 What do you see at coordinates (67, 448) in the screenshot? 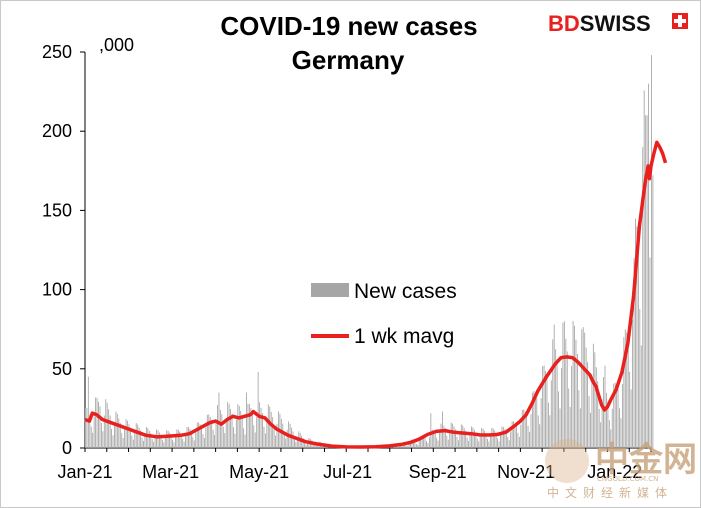
I see `y-tick-label: 0` at bounding box center [67, 448].